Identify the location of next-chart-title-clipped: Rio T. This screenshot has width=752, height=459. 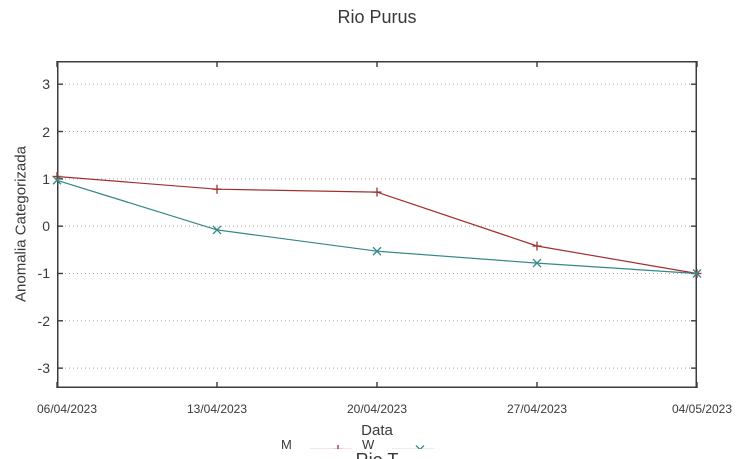
(377, 454).